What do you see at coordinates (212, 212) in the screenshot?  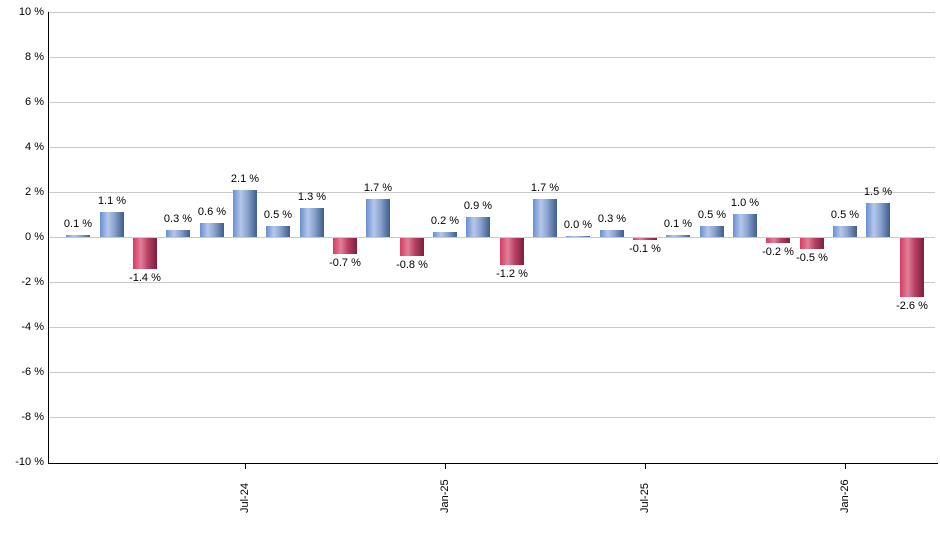 I see `bar-value-label: 0.6 %` at bounding box center [212, 212].